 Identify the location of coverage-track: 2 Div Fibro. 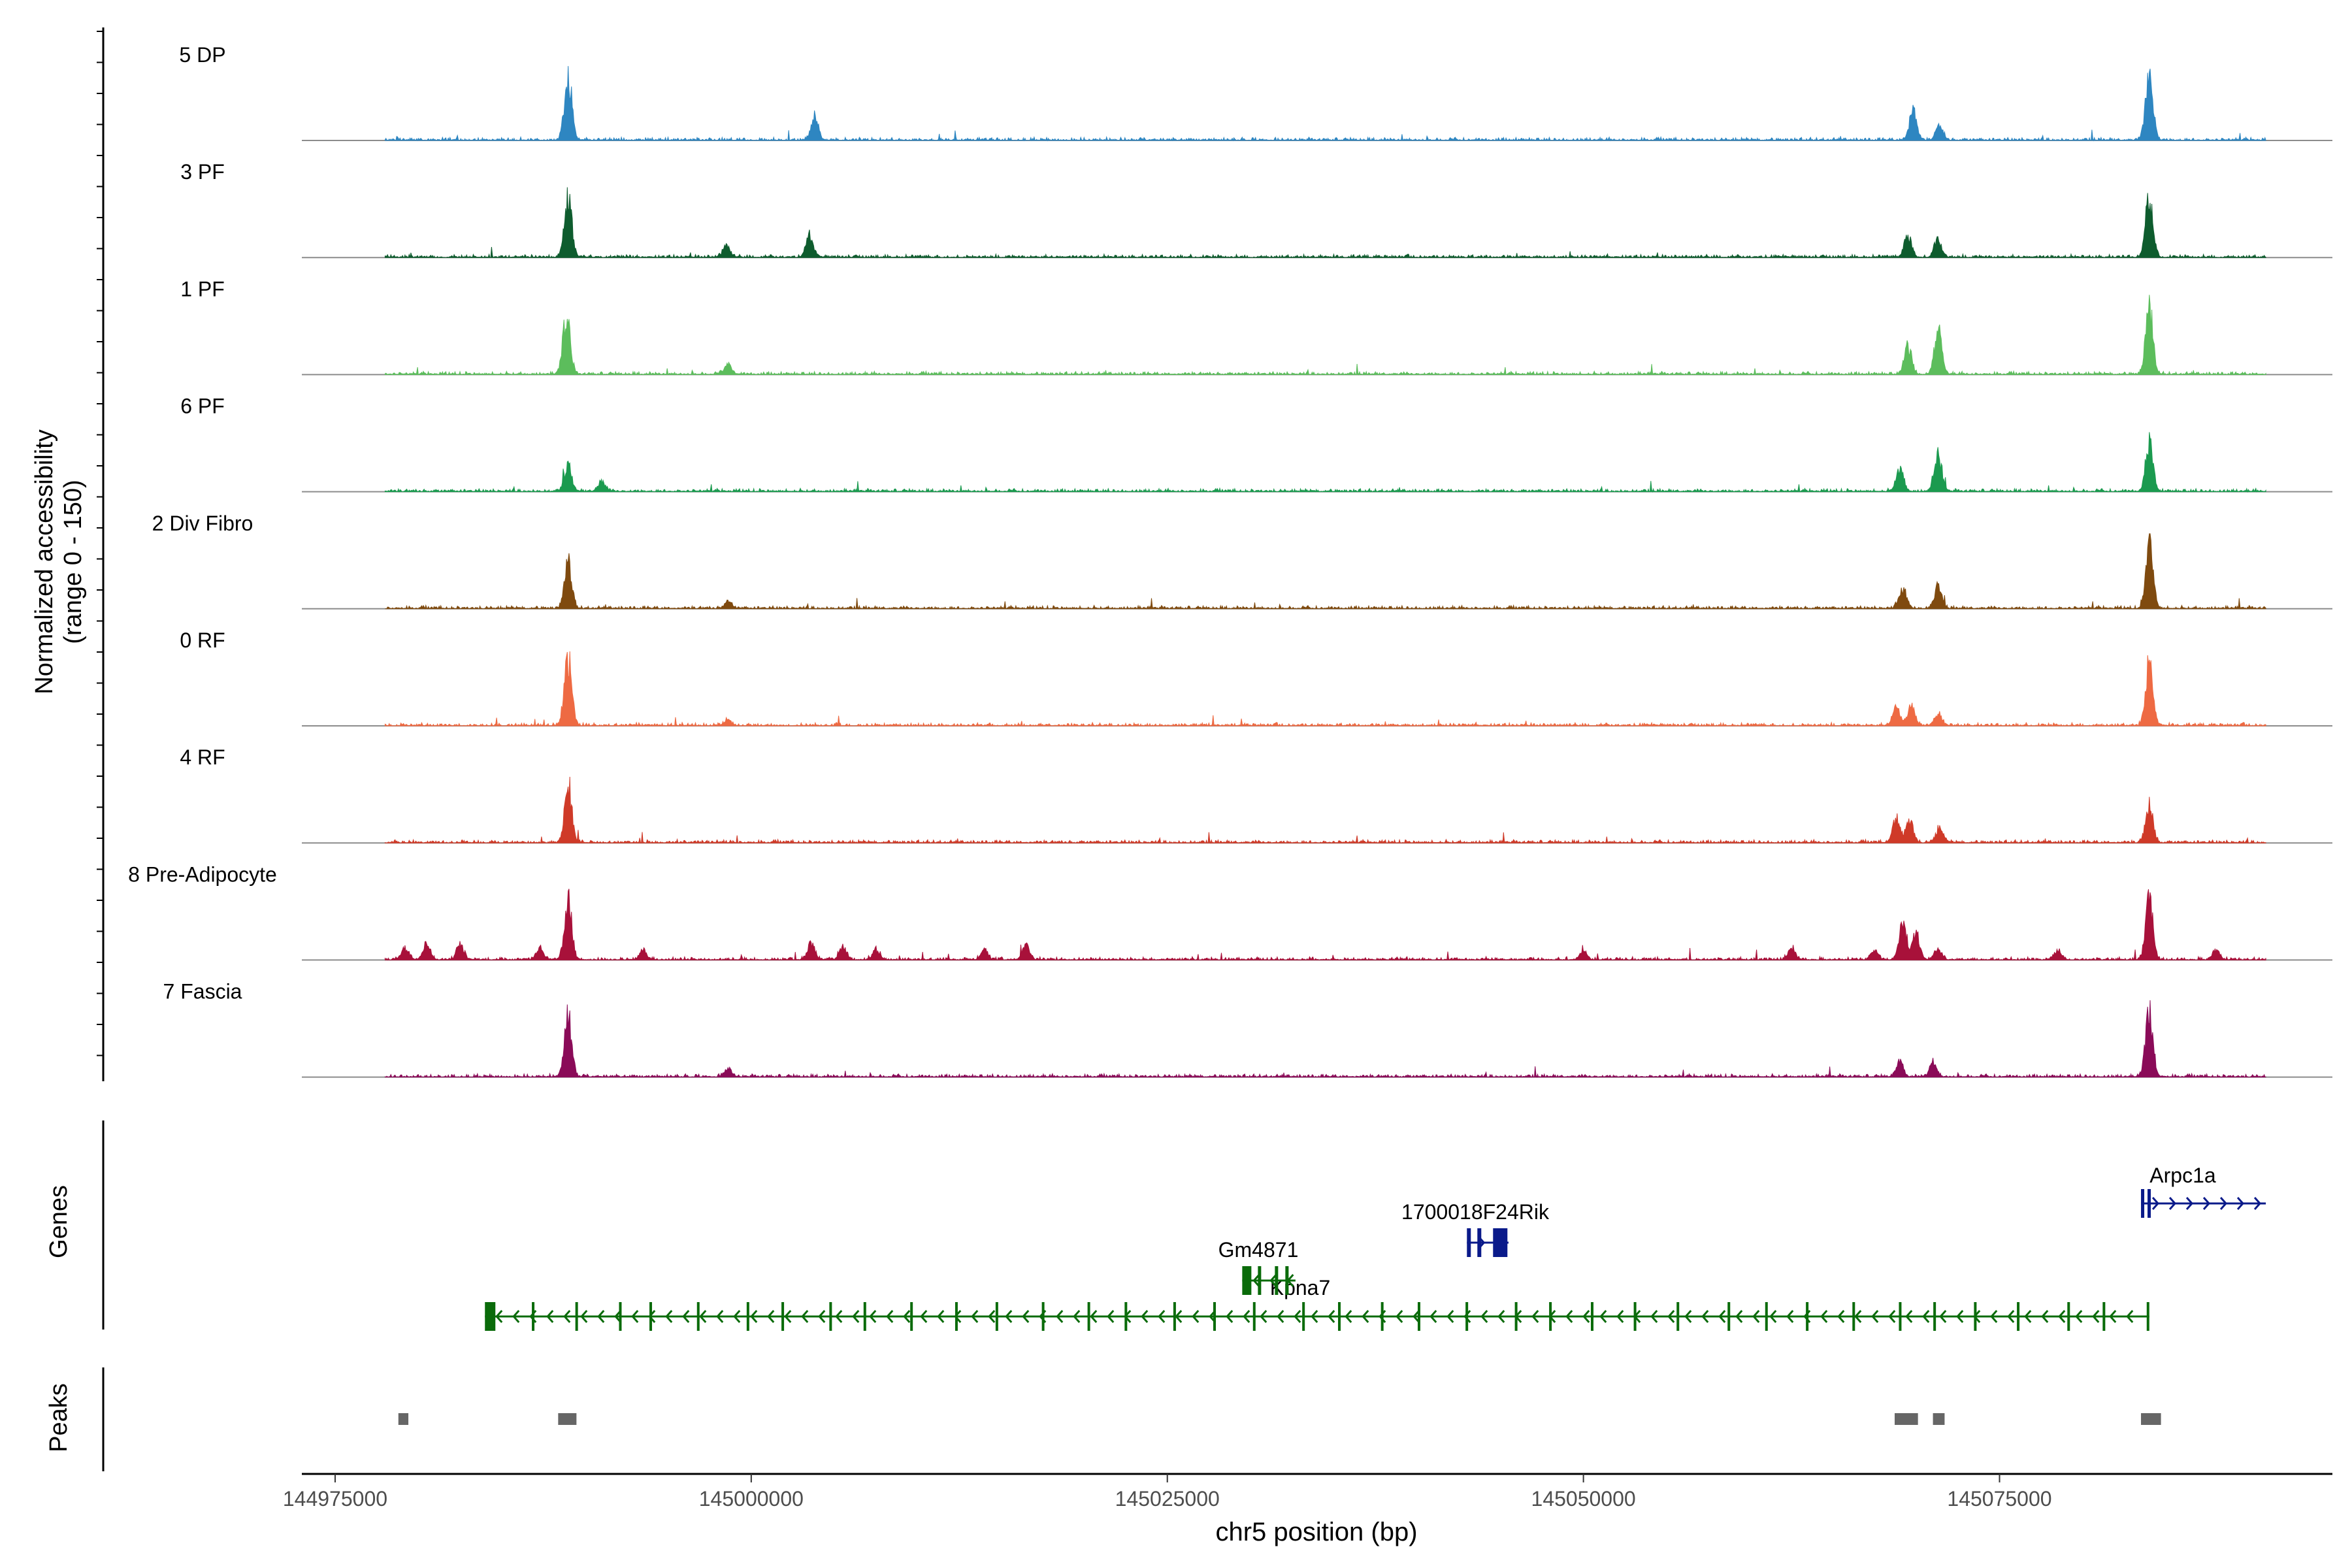
(1242, 561).